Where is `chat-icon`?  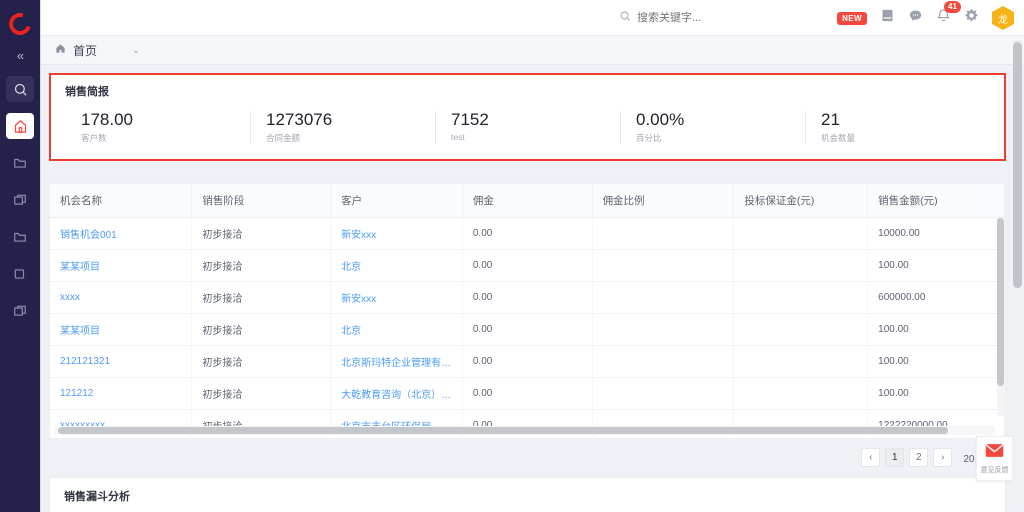
chat-icon is located at coordinates (915, 18).